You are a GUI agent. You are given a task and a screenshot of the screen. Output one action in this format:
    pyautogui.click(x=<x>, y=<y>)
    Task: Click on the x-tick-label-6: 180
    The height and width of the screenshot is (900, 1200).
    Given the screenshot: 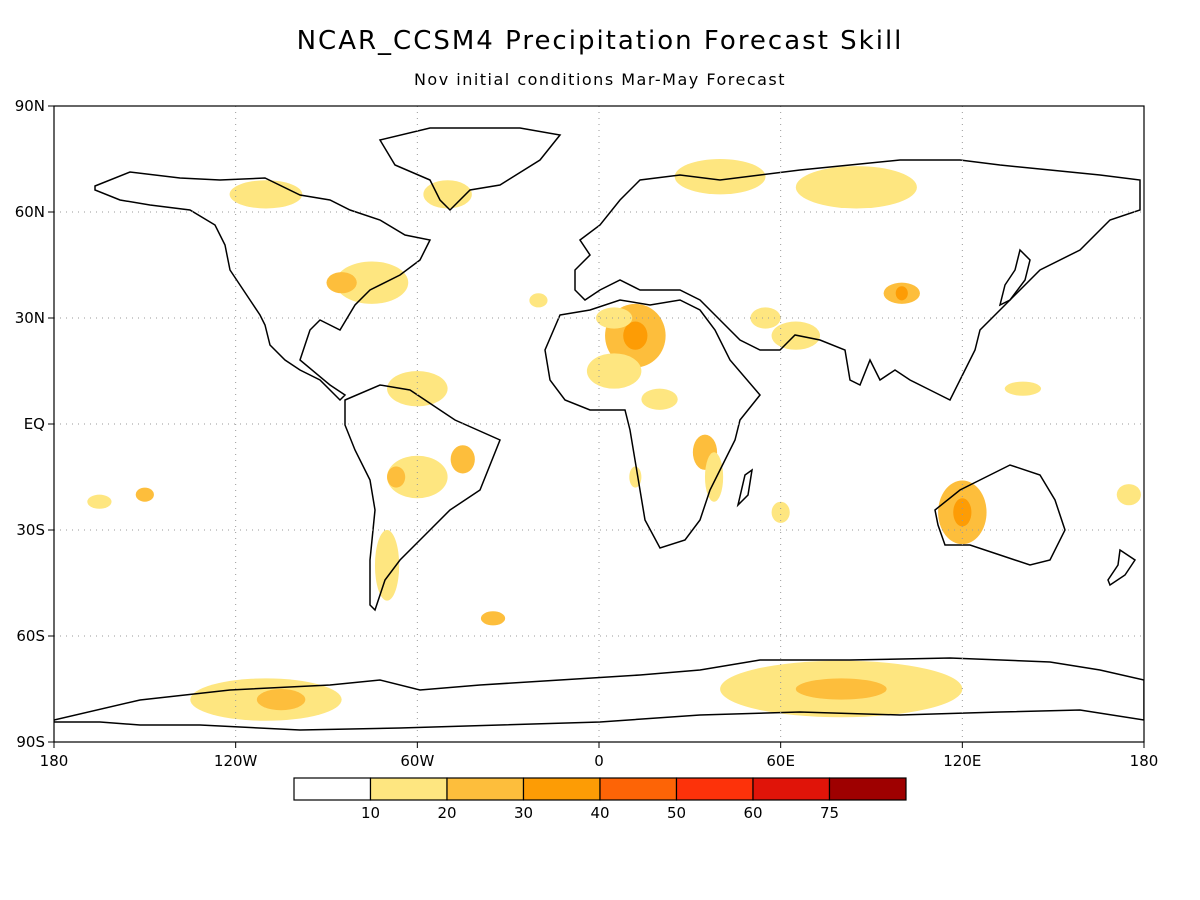 What is the action you would take?
    pyautogui.click(x=1144, y=761)
    